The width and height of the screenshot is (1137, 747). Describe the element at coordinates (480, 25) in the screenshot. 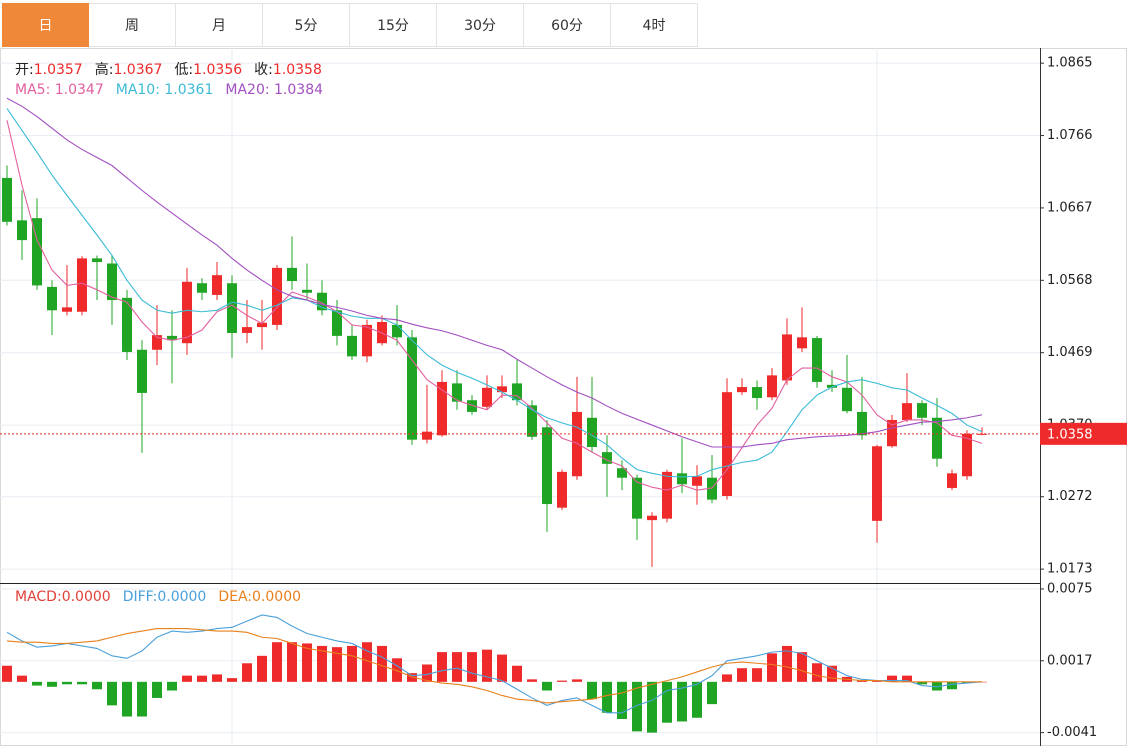

I see `period-tab: 30分` at that location.